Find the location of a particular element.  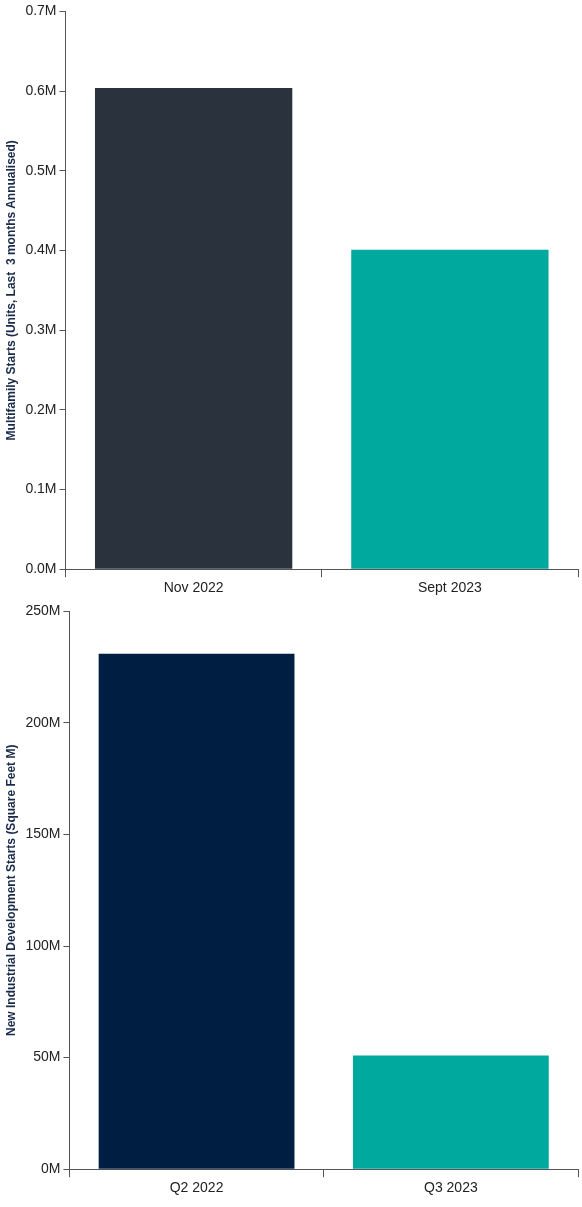

y-tick-label: 50M is located at coordinates (47, 1056).